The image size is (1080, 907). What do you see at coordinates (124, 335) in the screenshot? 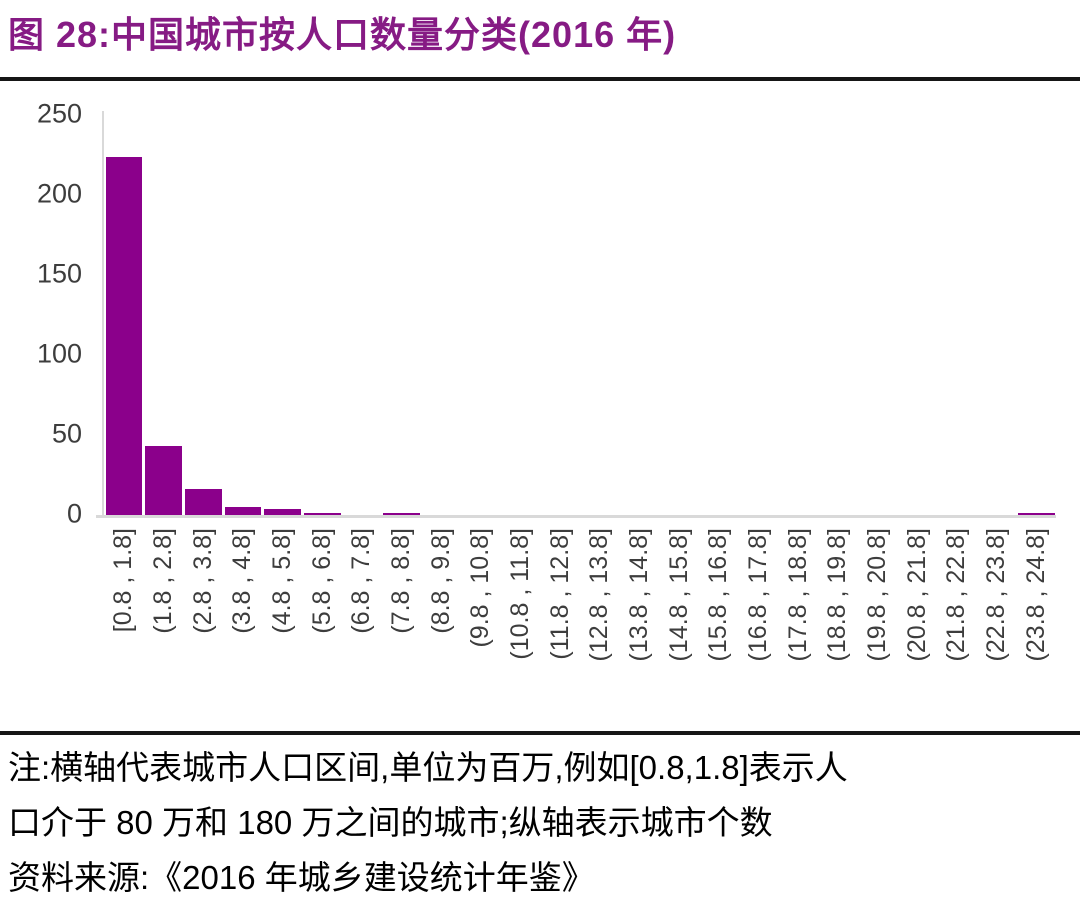
I see `bar-[0.8 , 1.8]` at bounding box center [124, 335].